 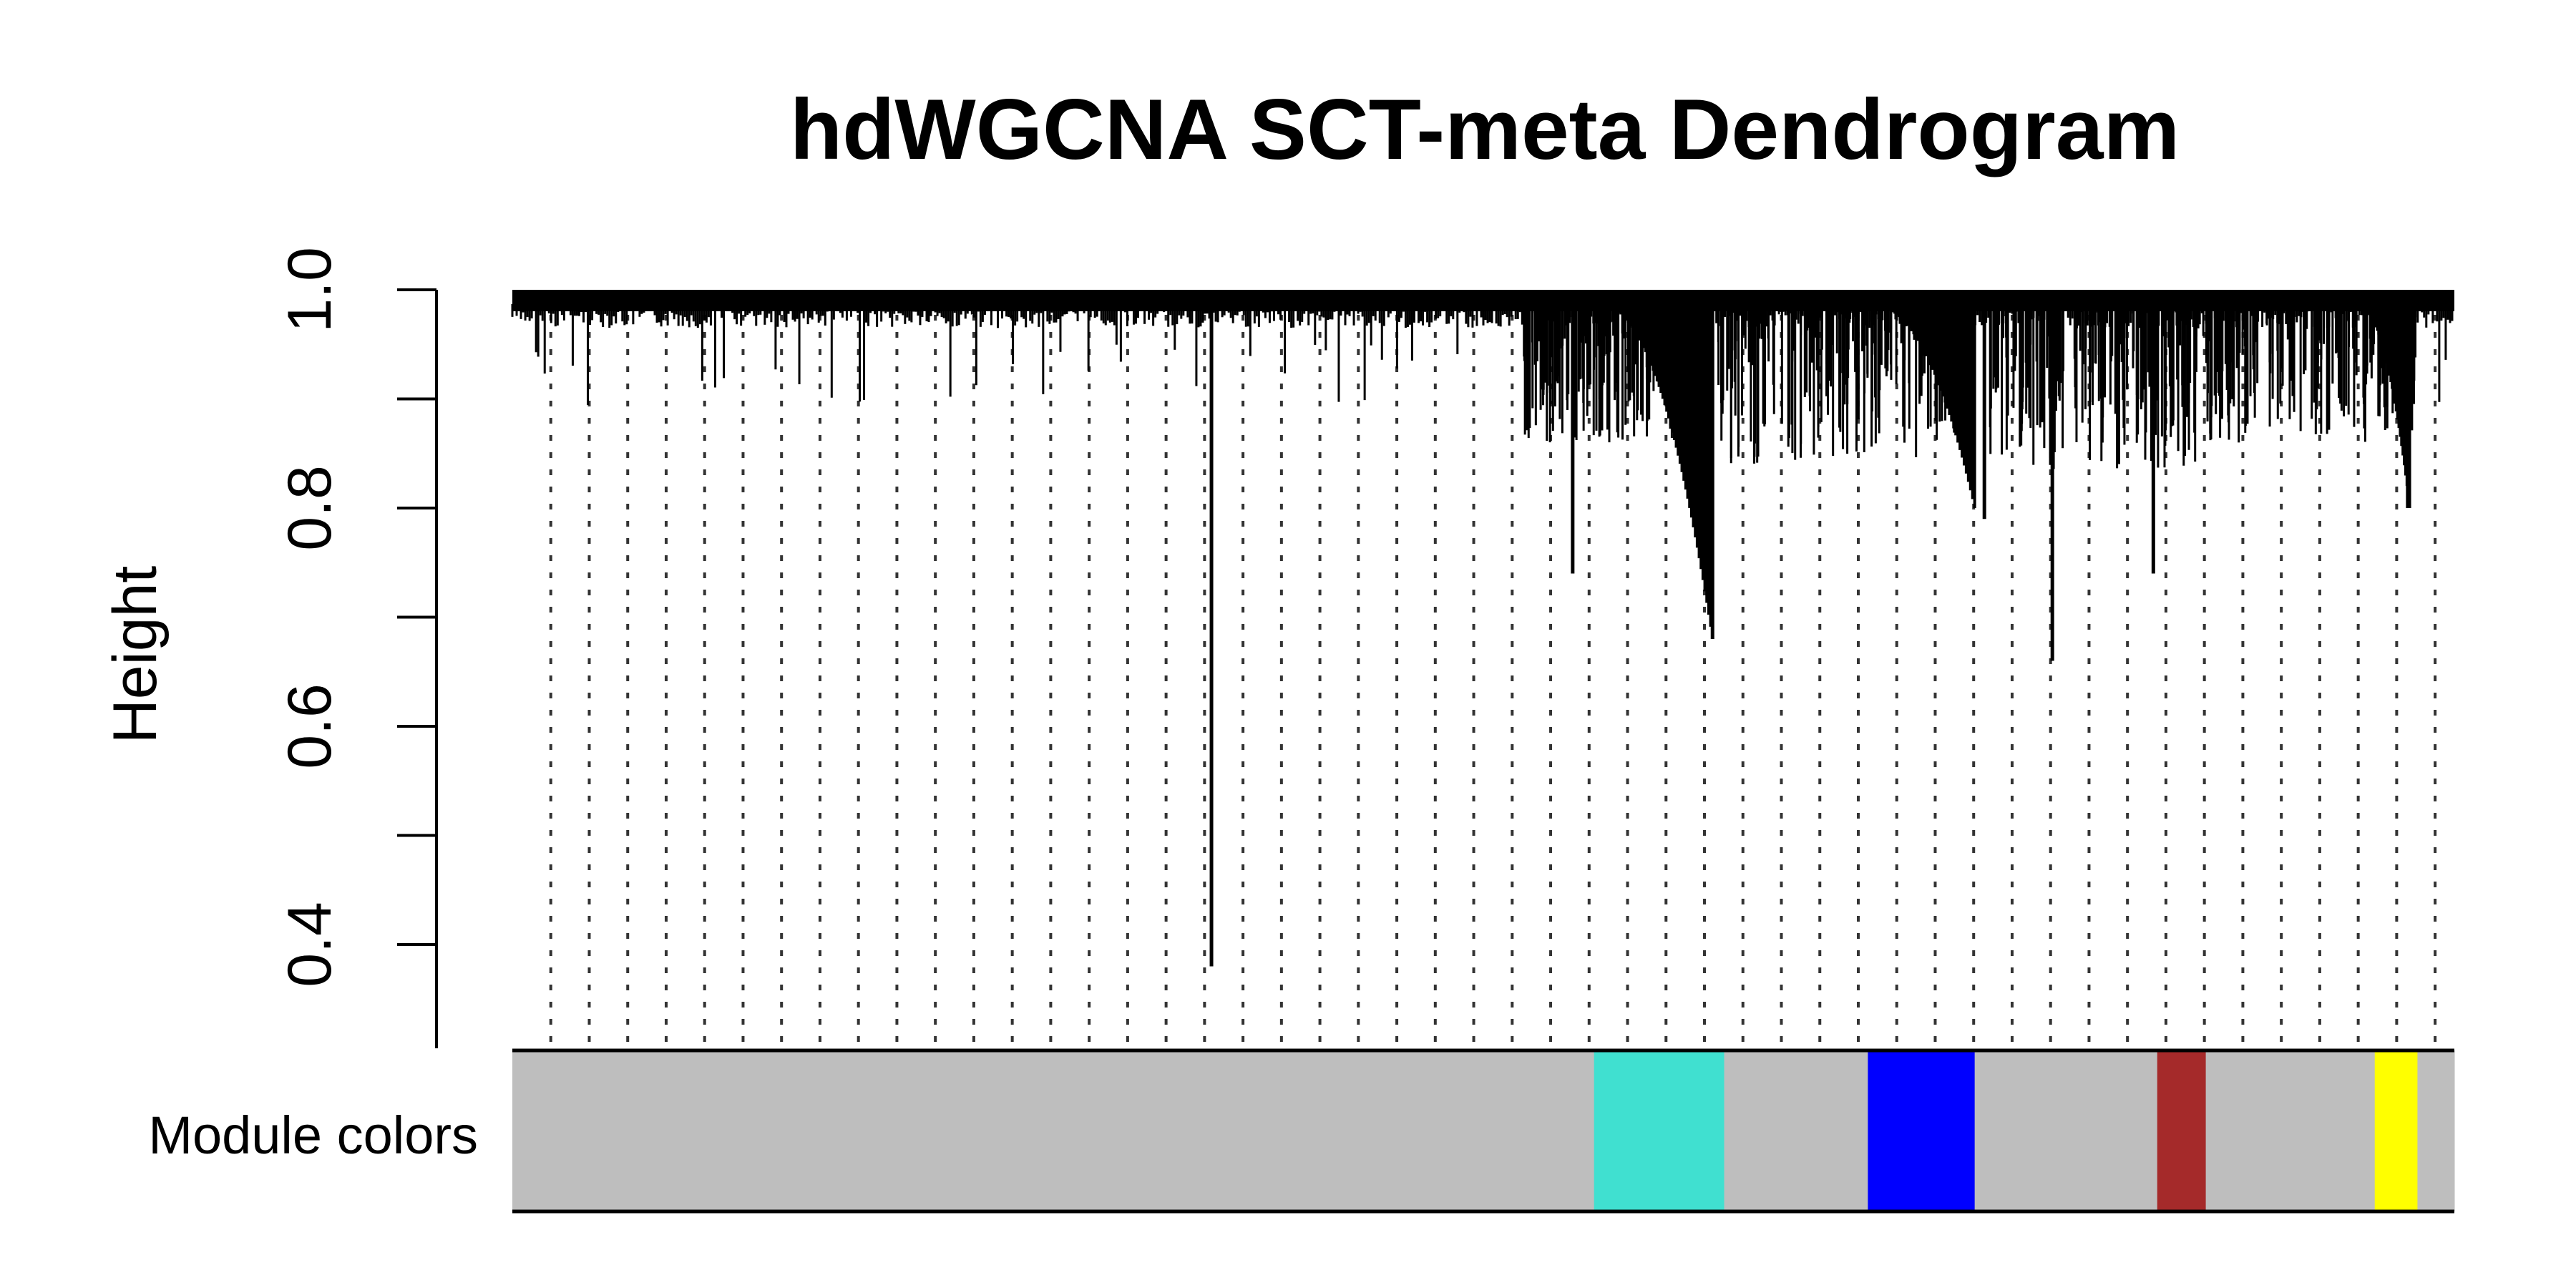 What do you see at coordinates (309, 508) in the screenshot?
I see `y-tick-label: 0.8` at bounding box center [309, 508].